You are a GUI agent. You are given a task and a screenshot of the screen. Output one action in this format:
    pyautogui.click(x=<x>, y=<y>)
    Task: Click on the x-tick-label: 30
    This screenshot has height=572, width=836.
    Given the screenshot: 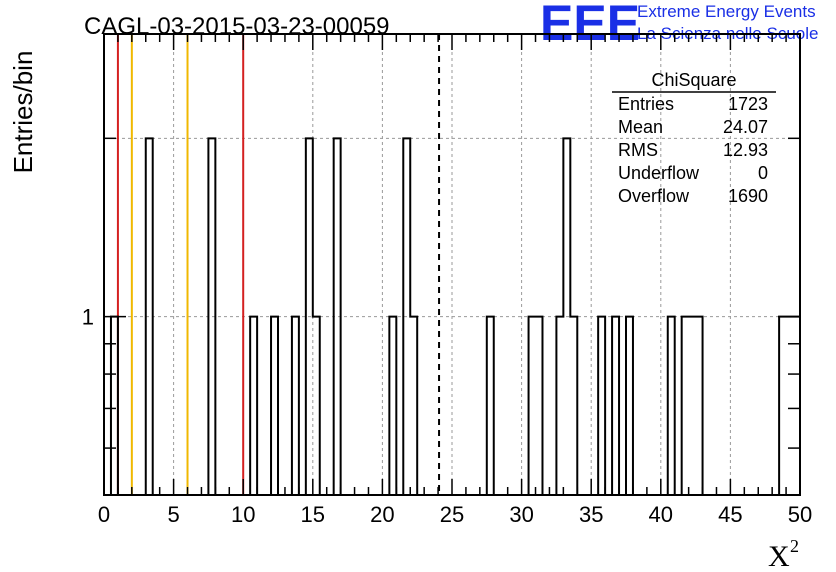 What is the action you would take?
    pyautogui.click(x=521, y=514)
    